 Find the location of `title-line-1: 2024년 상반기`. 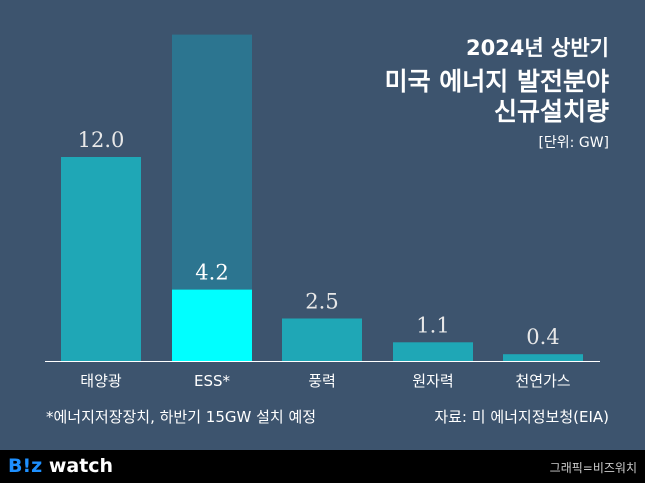

title-line-1: 2024년 상반기 is located at coordinates (537, 48).